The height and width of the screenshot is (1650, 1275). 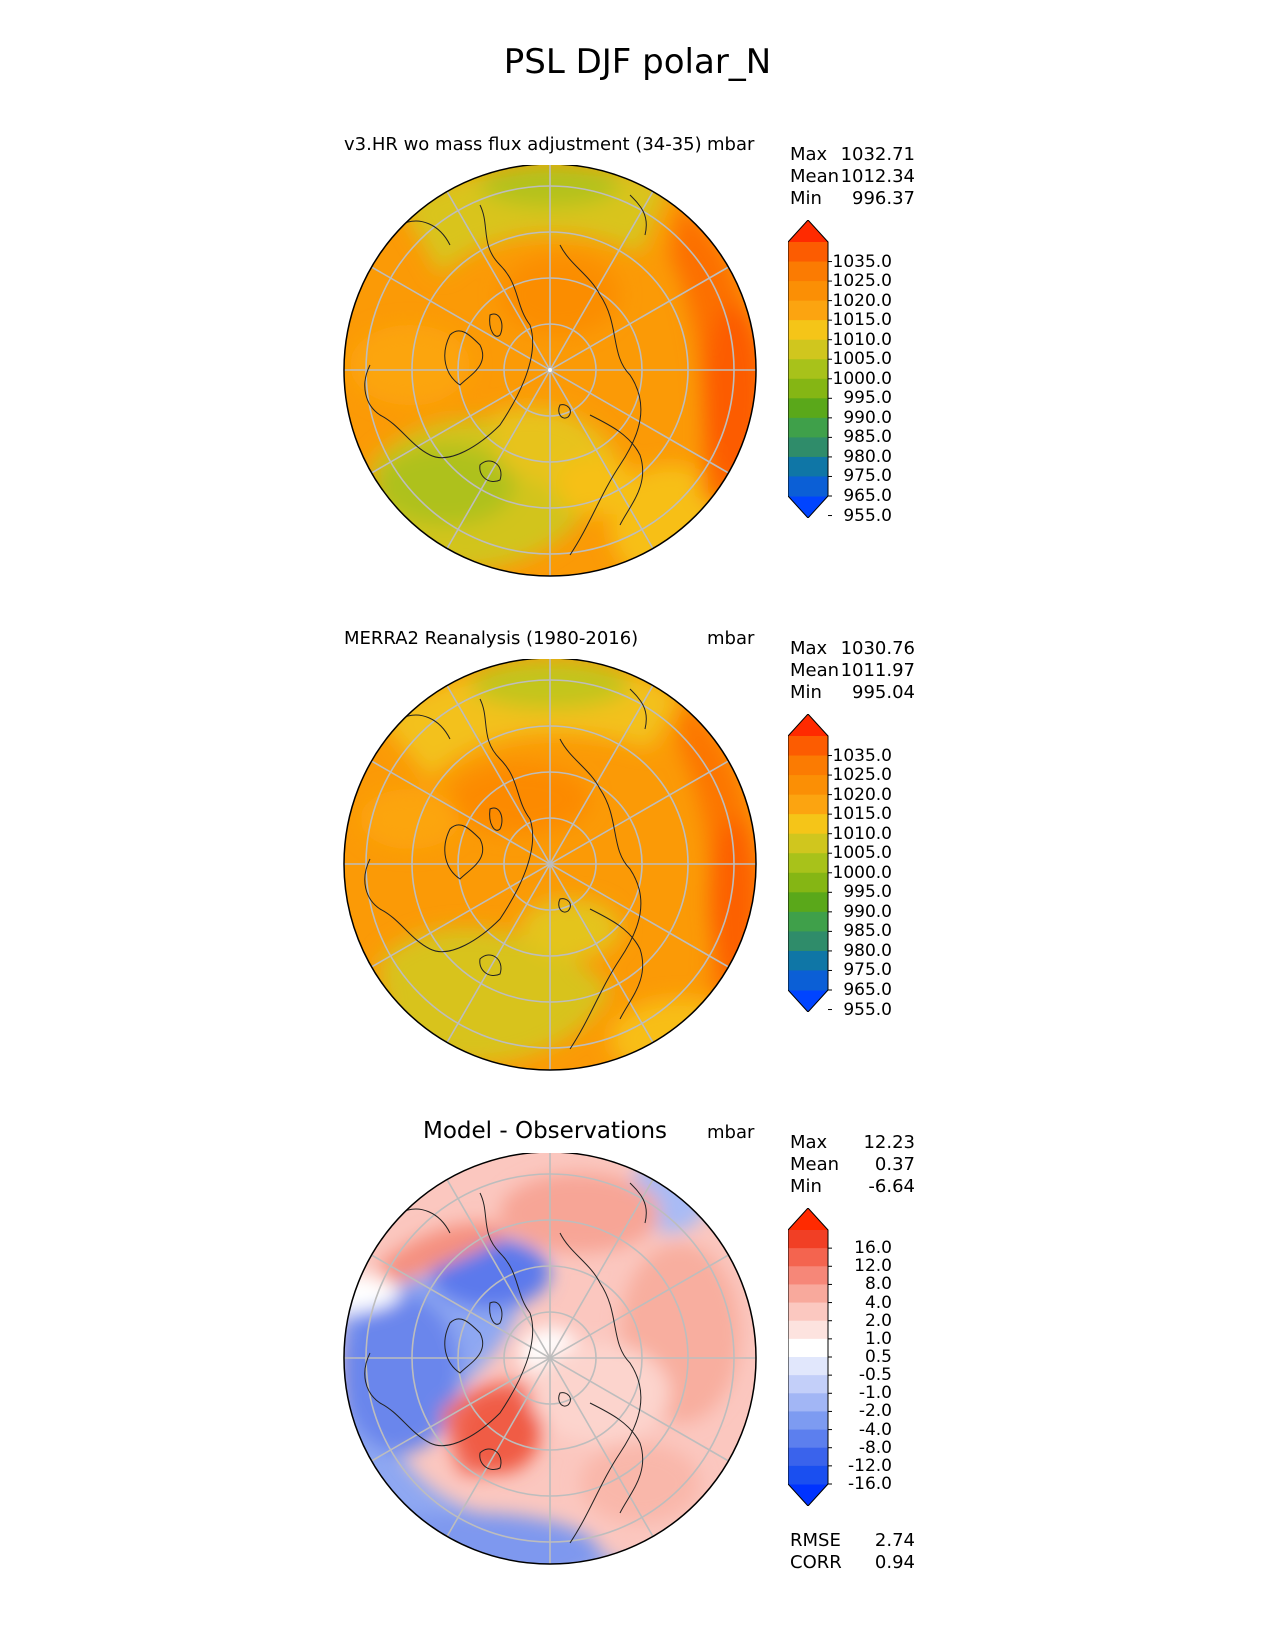 I want to click on figure-title: PSL DJF polar_N, so click(x=637, y=62).